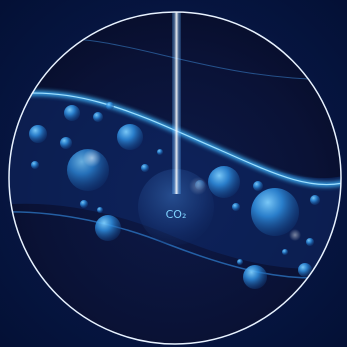 The width and height of the screenshot is (347, 347). Describe the element at coordinates (176, 214) in the screenshot. I see `co2-label: CO₂` at that location.